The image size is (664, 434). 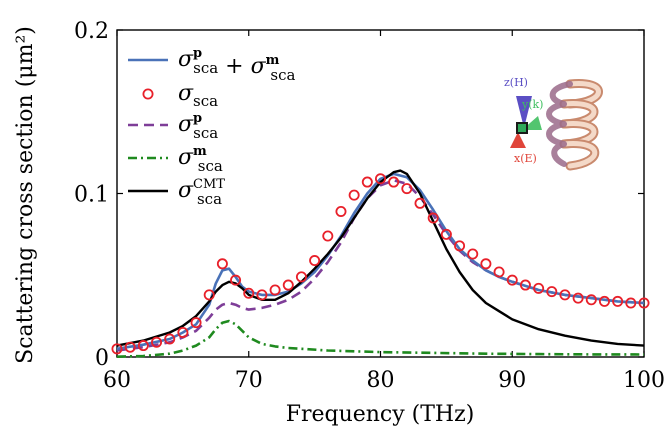 I want to click on x-tick-label: 60, so click(x=117, y=380).